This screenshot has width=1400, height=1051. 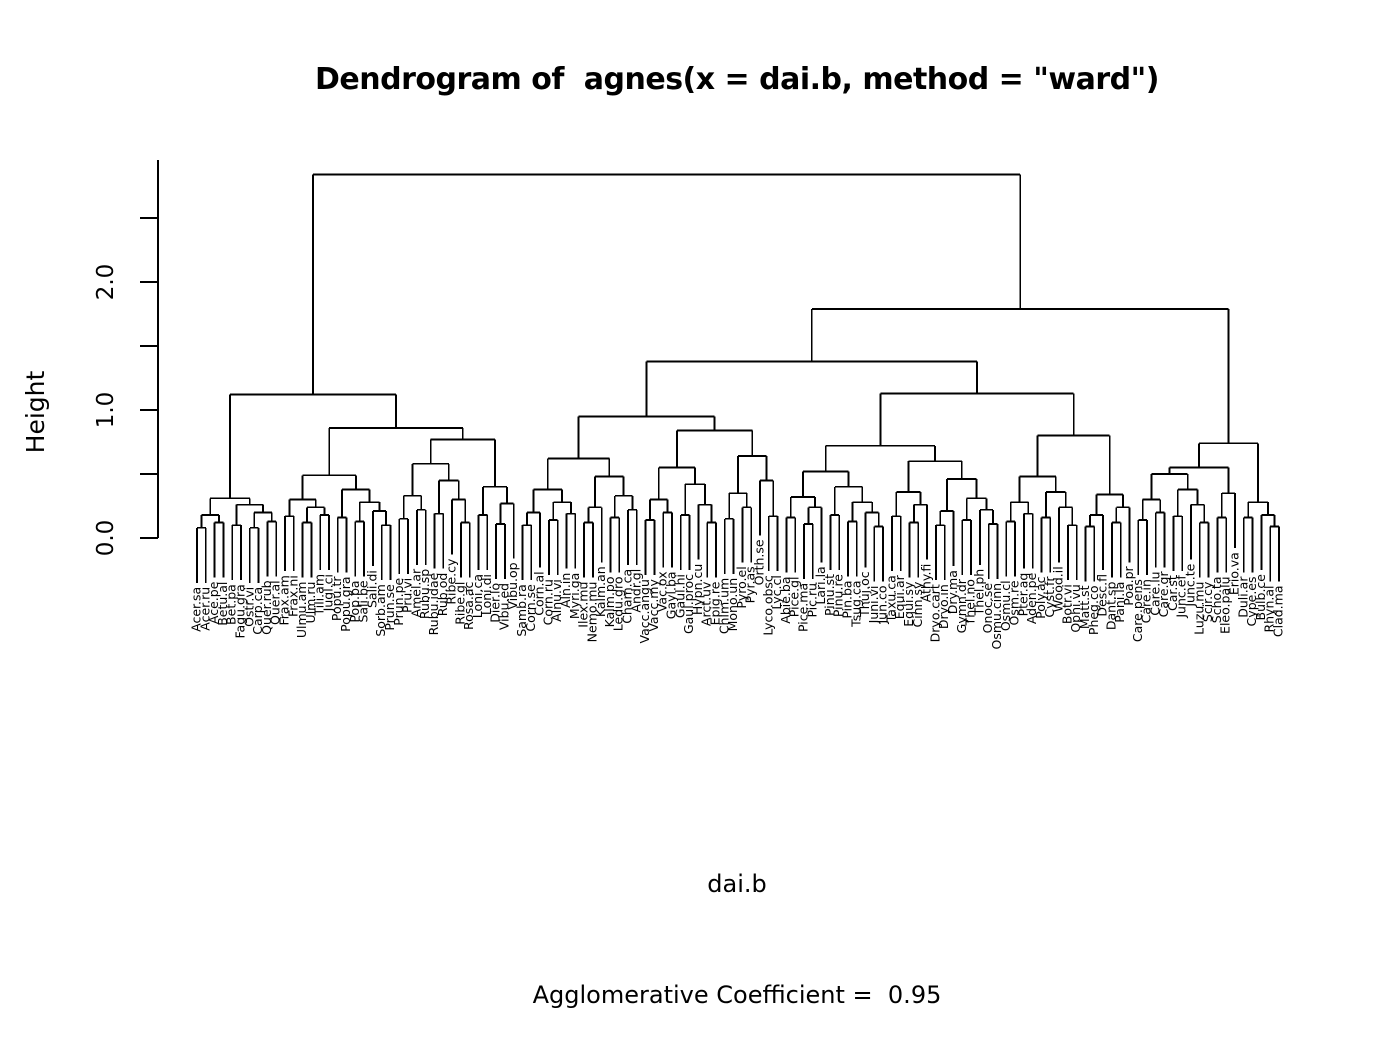 What do you see at coordinates (1198, 608) in the screenshot?
I see `leaf-label: Luzu.mu` at bounding box center [1198, 608].